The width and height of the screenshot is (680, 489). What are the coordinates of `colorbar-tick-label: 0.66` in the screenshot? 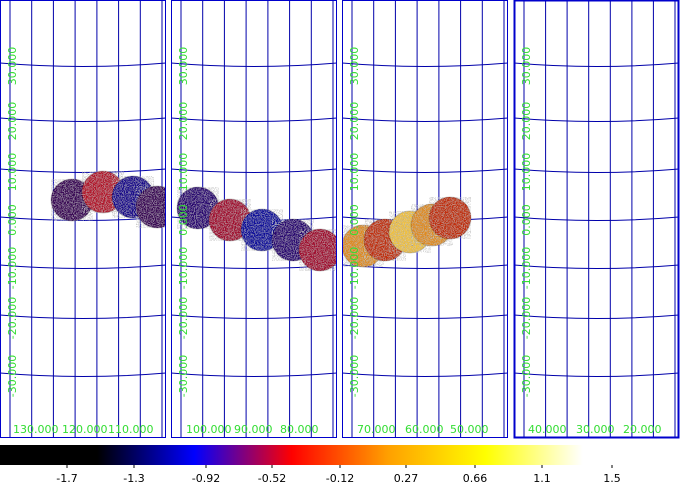 It's located at (475, 478).